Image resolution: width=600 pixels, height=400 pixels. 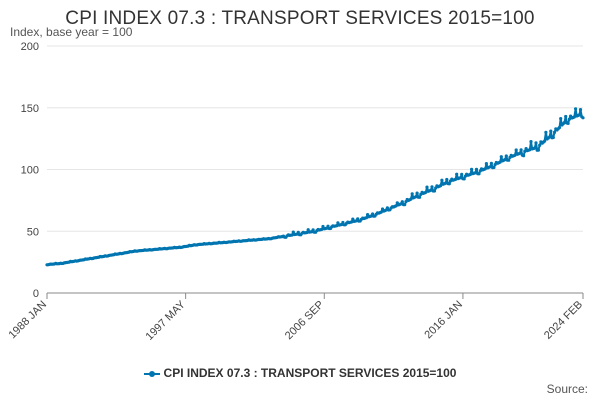 I want to click on legend-line-marker-icon, so click(x=151, y=373).